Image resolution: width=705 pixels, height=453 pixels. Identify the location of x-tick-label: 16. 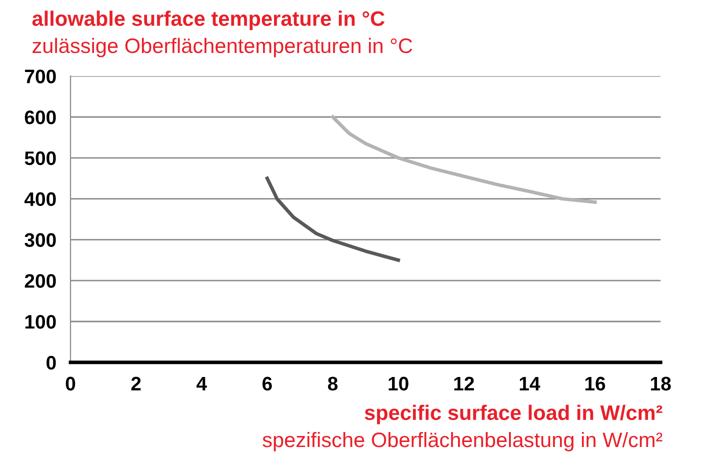
(595, 383).